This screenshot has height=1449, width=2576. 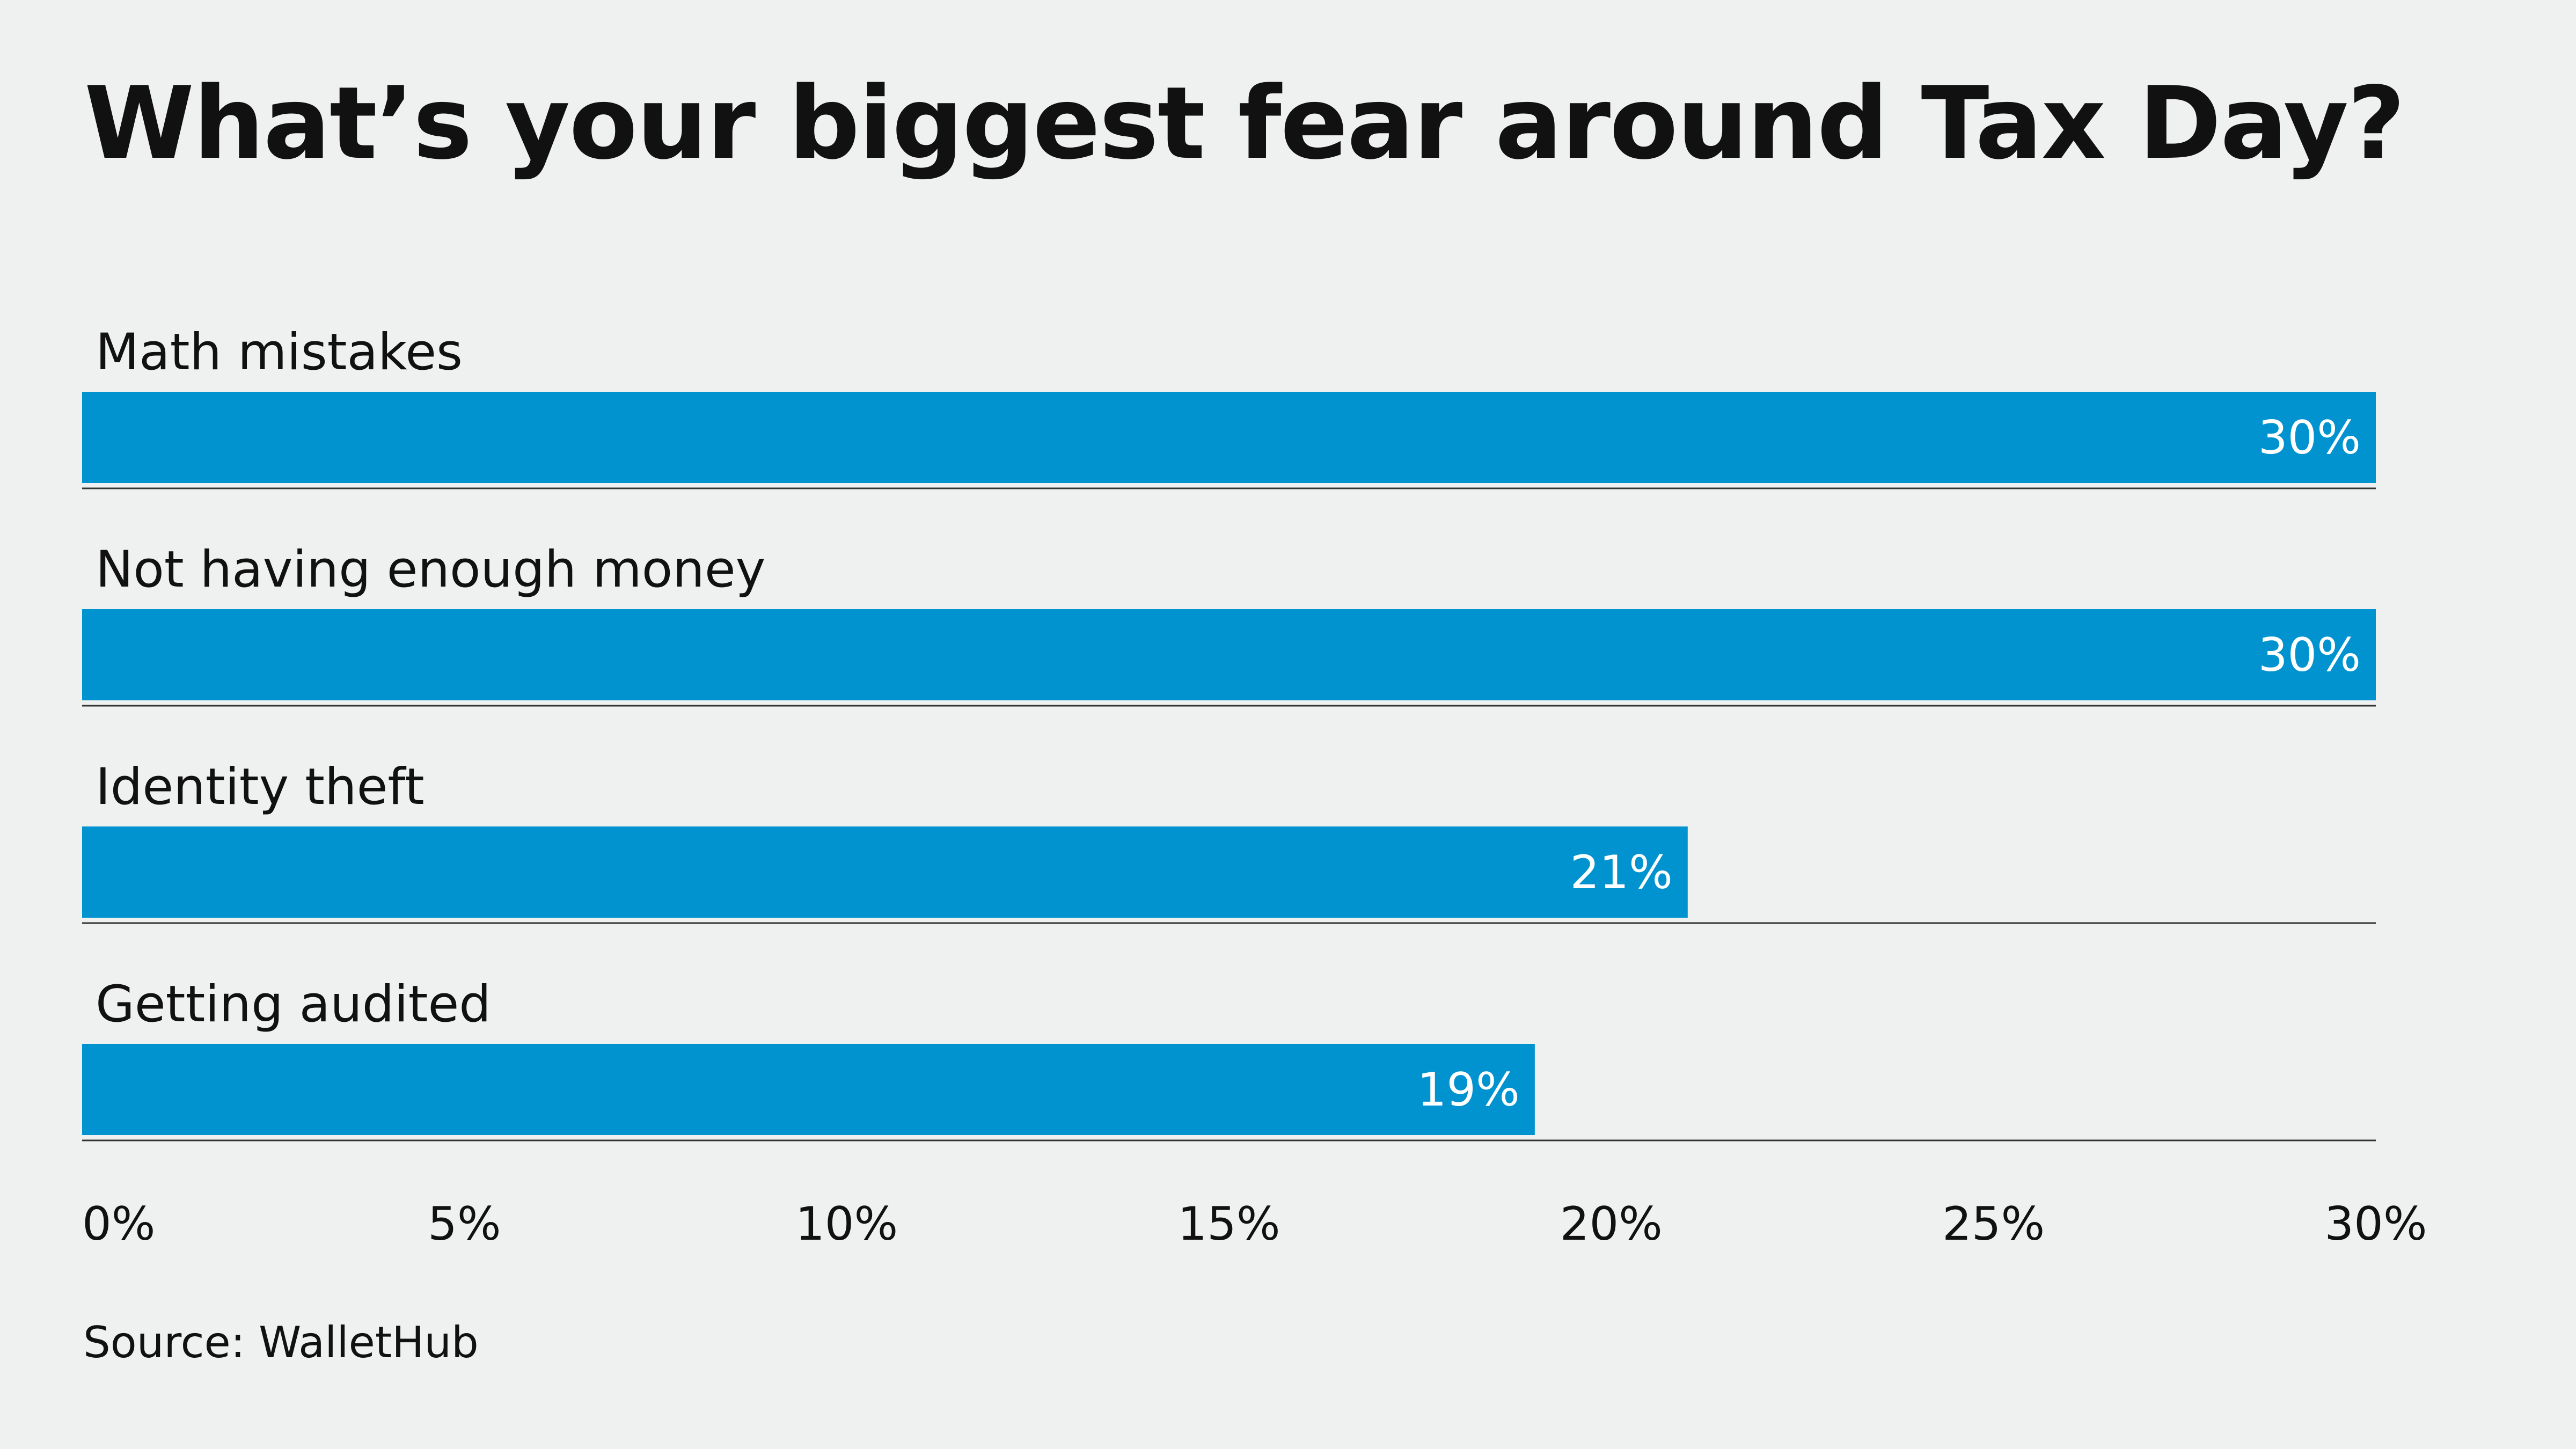 I want to click on category-label: Not having enough money, so click(x=430, y=569).